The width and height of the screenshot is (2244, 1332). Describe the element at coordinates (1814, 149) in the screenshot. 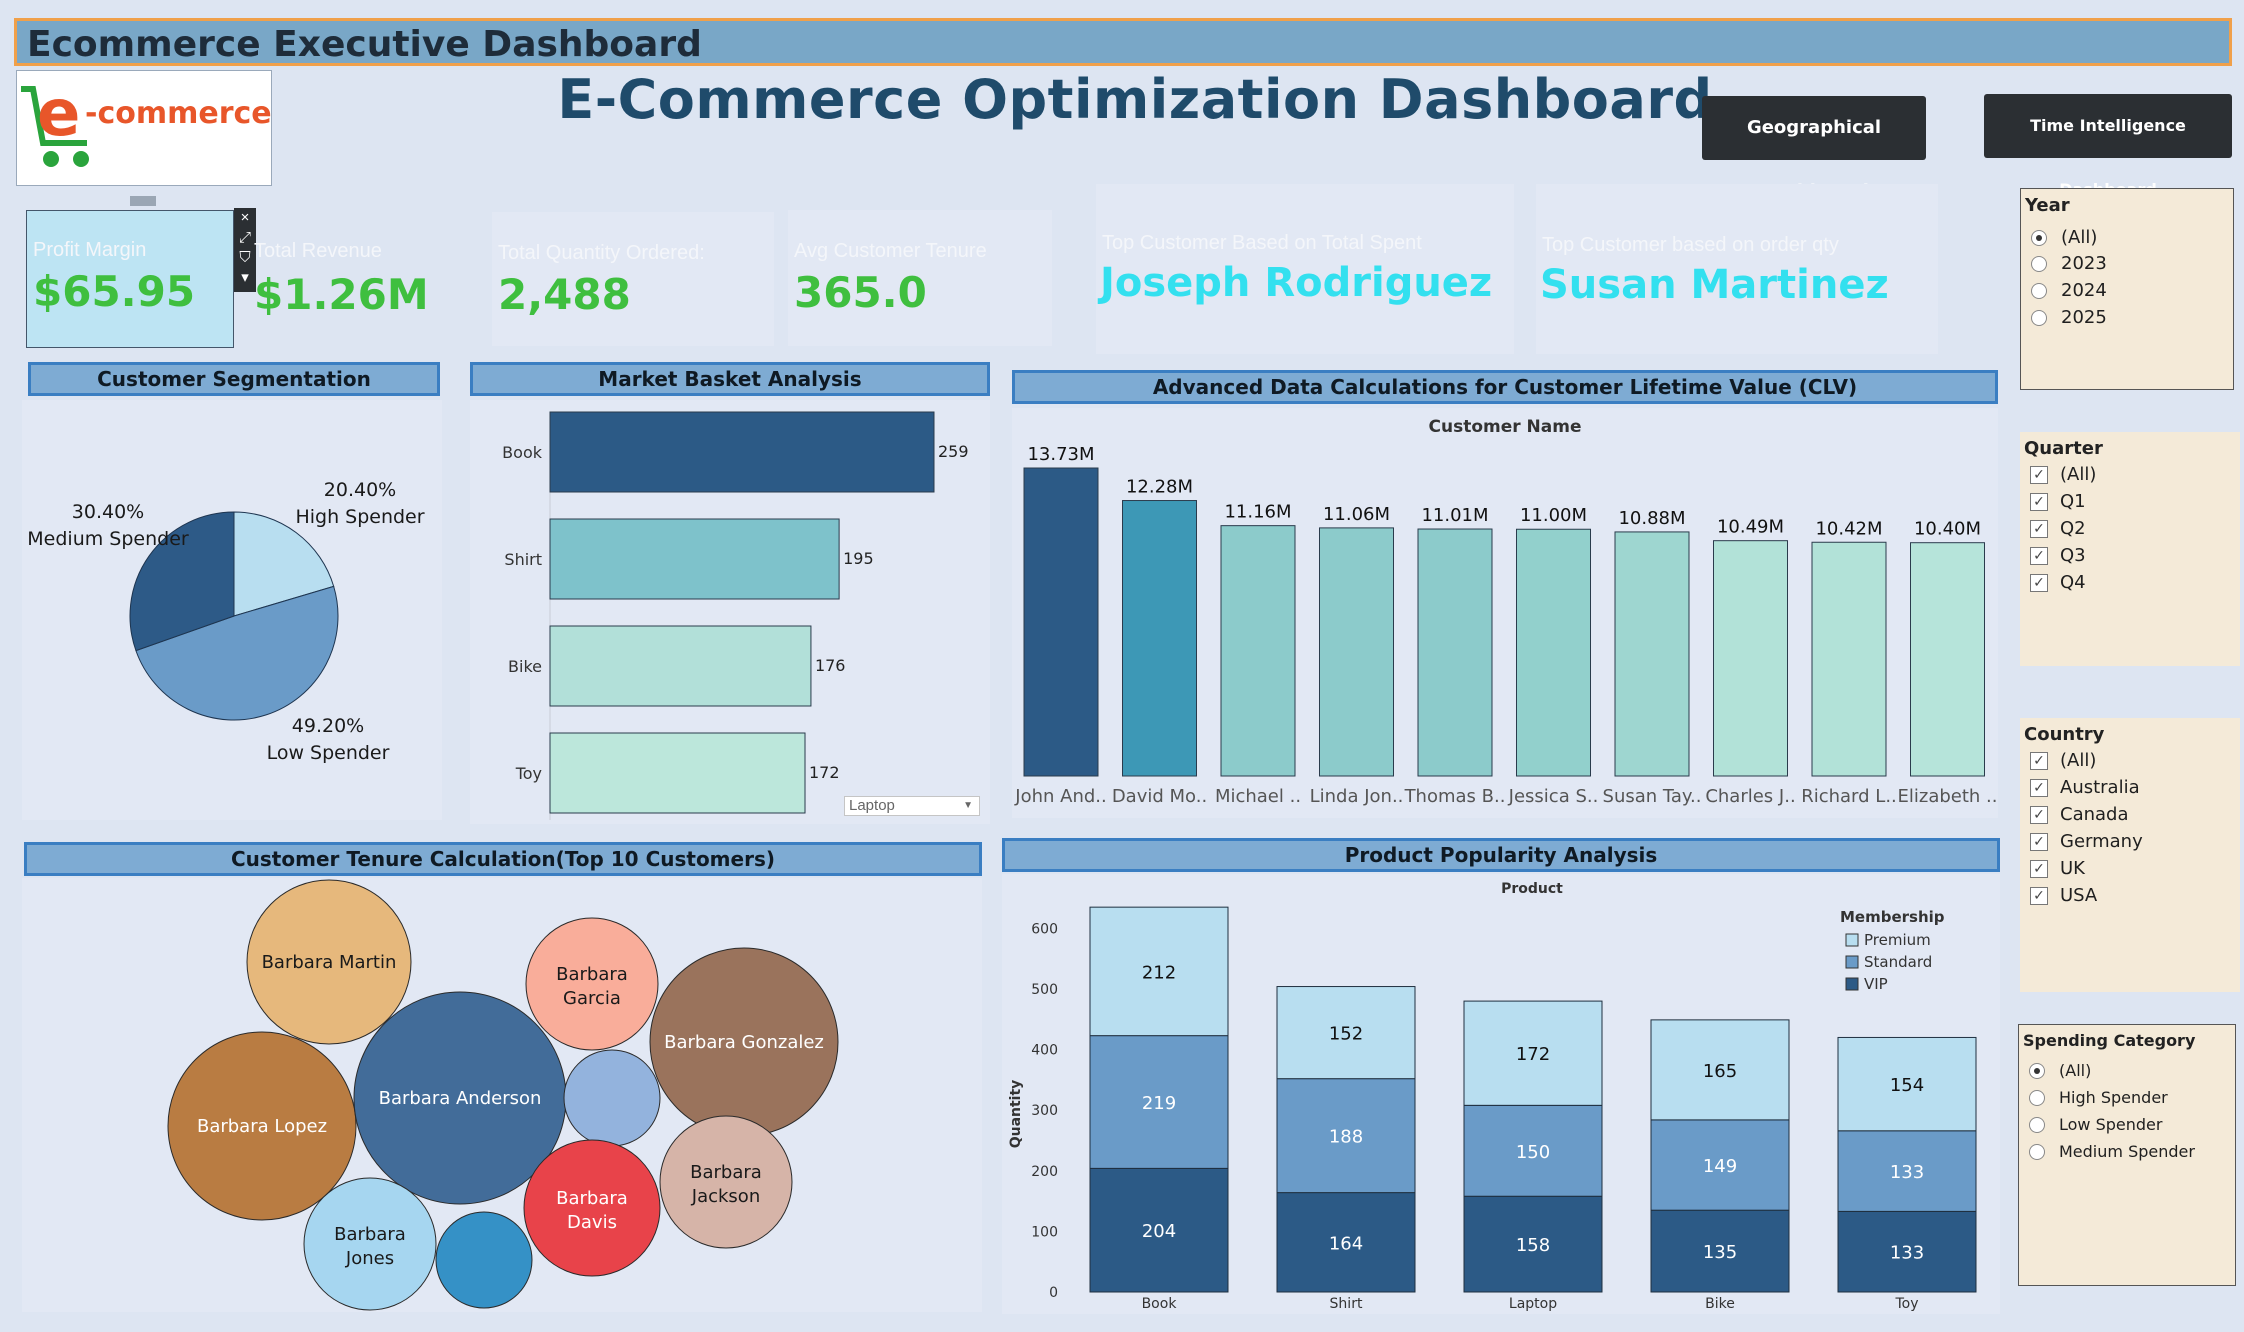

I see `geographical-dashboard-button: Geographical Dashboard` at that location.